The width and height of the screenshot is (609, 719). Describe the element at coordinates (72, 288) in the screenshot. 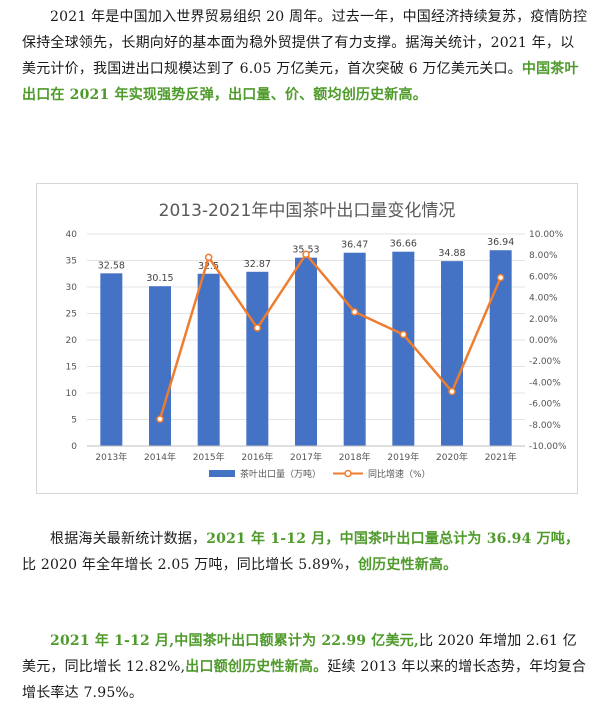

I see `left-axis-tick-label: 30` at that location.